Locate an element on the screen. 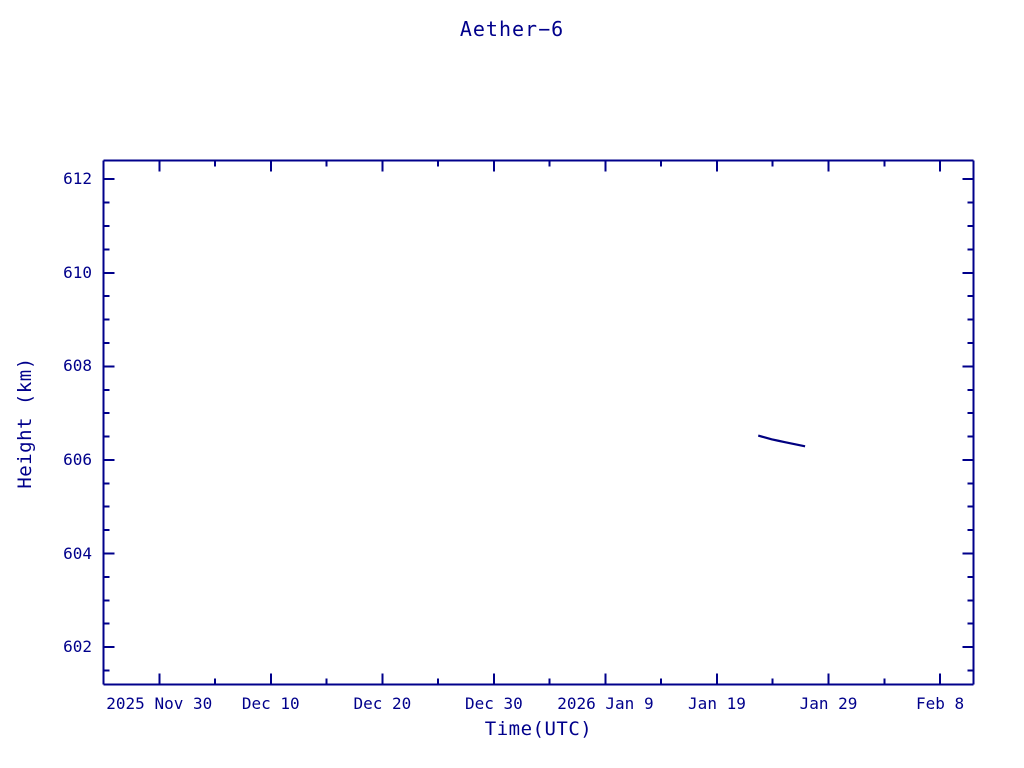  x-tick-label: Dec 10 is located at coordinates (270, 703).